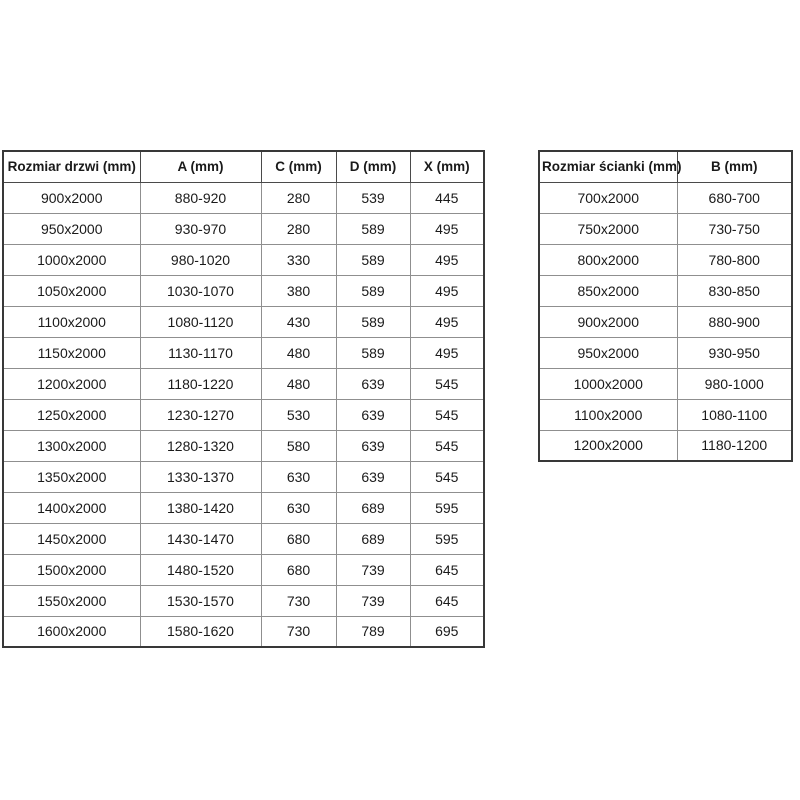 The width and height of the screenshot is (800, 800). What do you see at coordinates (373, 569) in the screenshot?
I see `table-cell: 739` at bounding box center [373, 569].